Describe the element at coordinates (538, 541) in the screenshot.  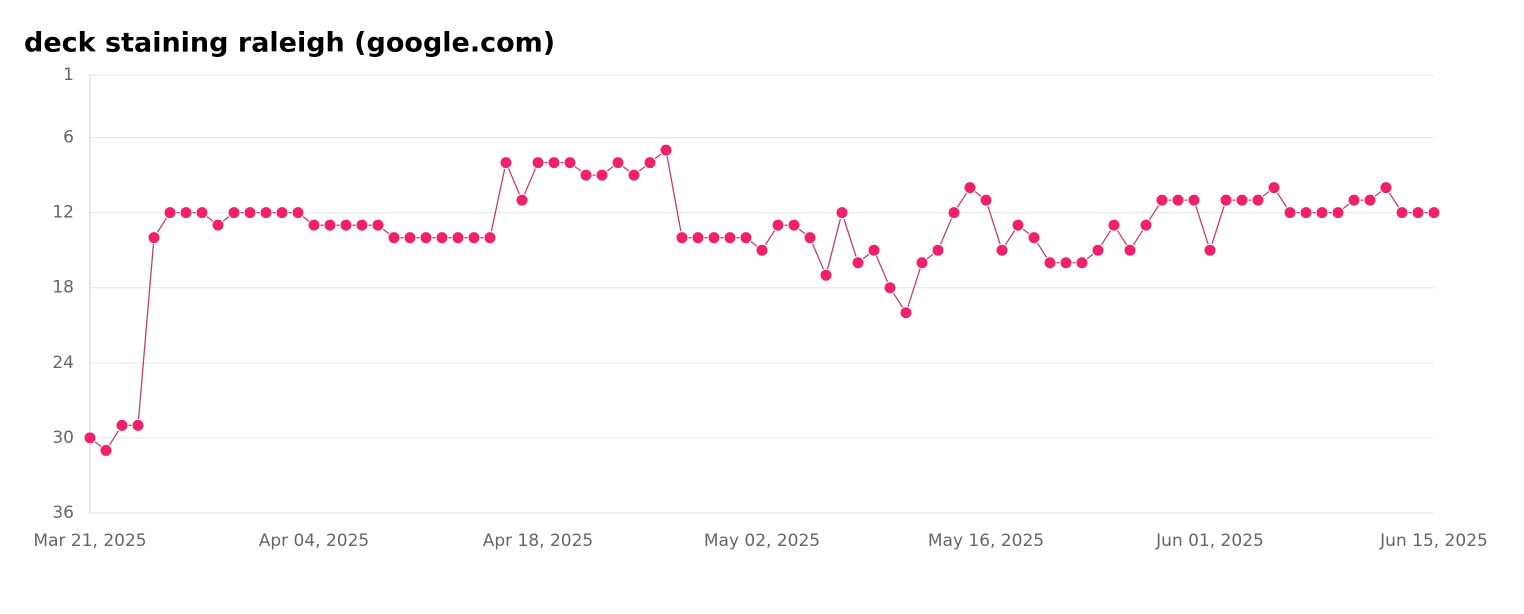
I see `x-tick-label: Apr 18, 2025` at that location.